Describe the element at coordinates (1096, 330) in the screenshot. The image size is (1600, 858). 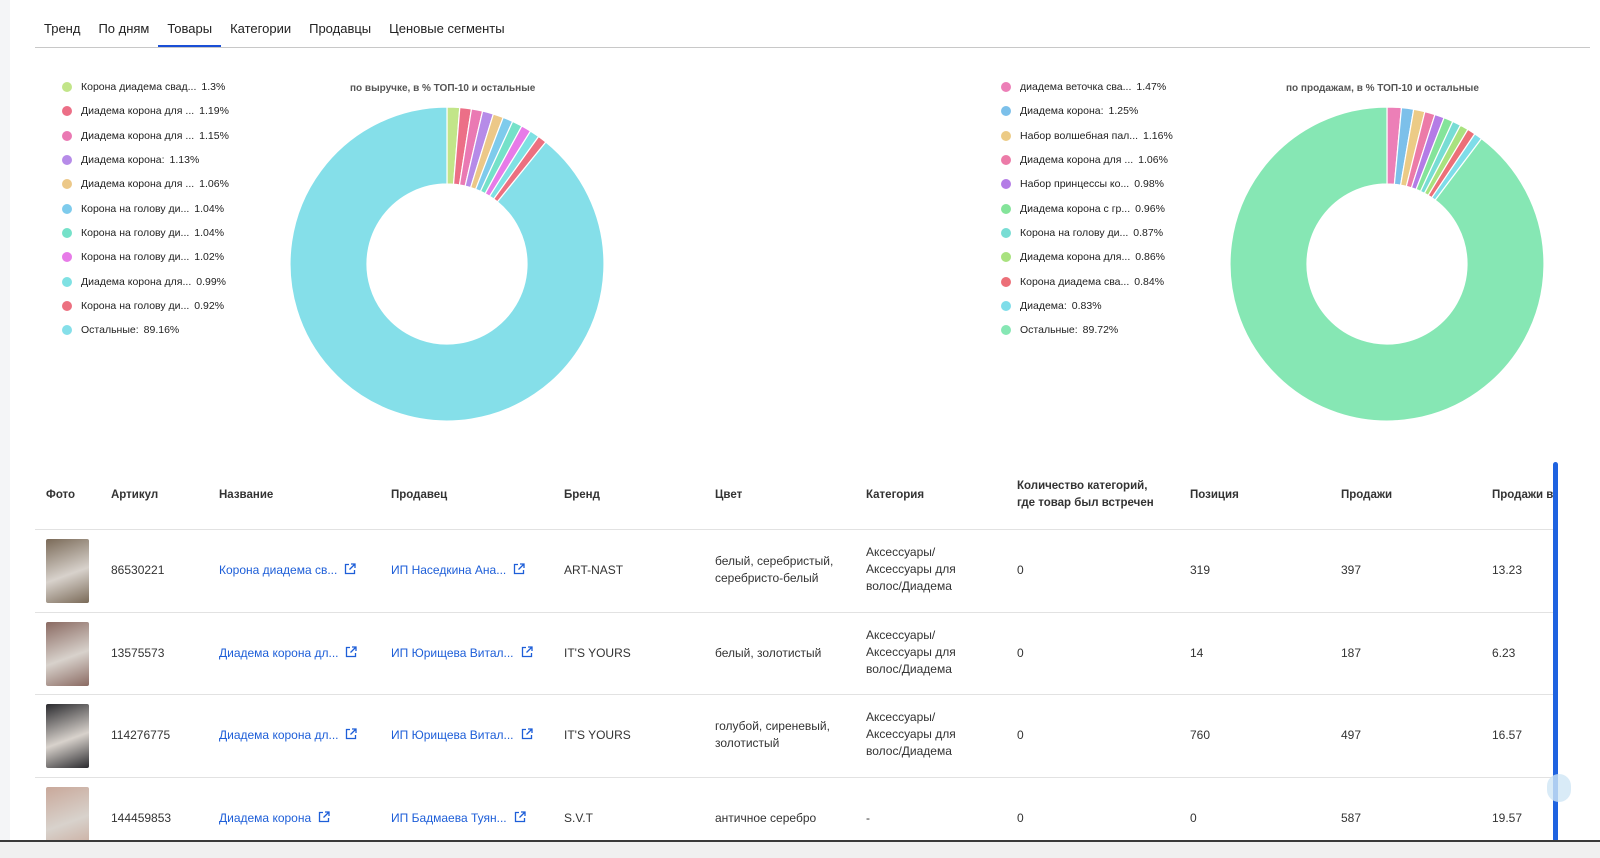
I see `legend-item: Остальные: 89.72%` at that location.